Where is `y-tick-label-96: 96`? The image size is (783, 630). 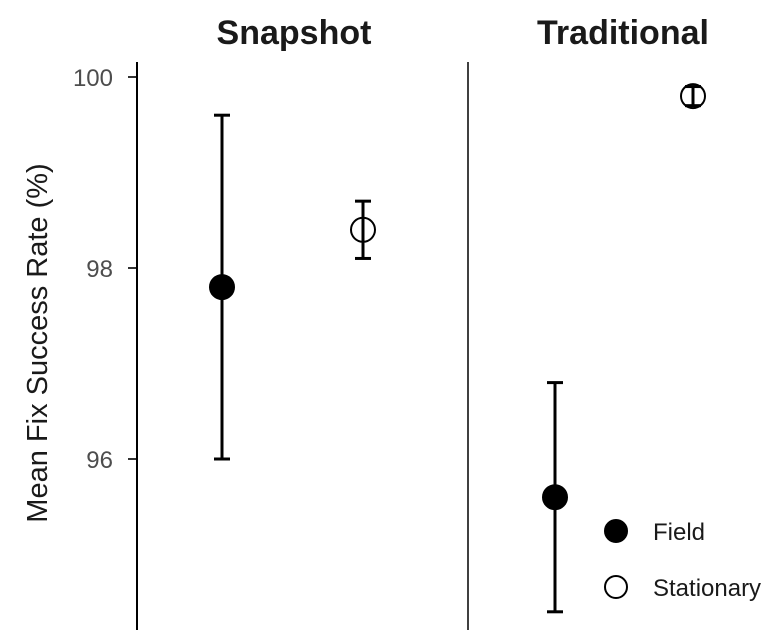
y-tick-label-96: 96 is located at coordinates (99, 460).